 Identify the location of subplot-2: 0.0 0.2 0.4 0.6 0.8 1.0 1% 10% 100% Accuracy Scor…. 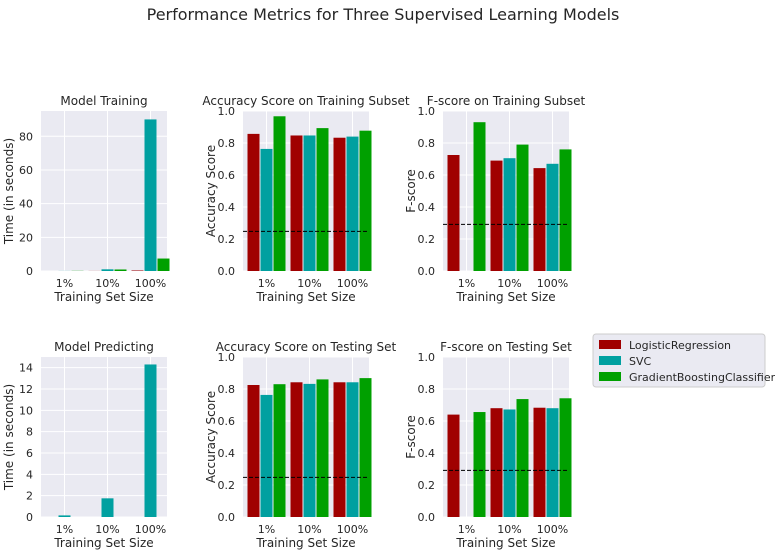
(305, 199).